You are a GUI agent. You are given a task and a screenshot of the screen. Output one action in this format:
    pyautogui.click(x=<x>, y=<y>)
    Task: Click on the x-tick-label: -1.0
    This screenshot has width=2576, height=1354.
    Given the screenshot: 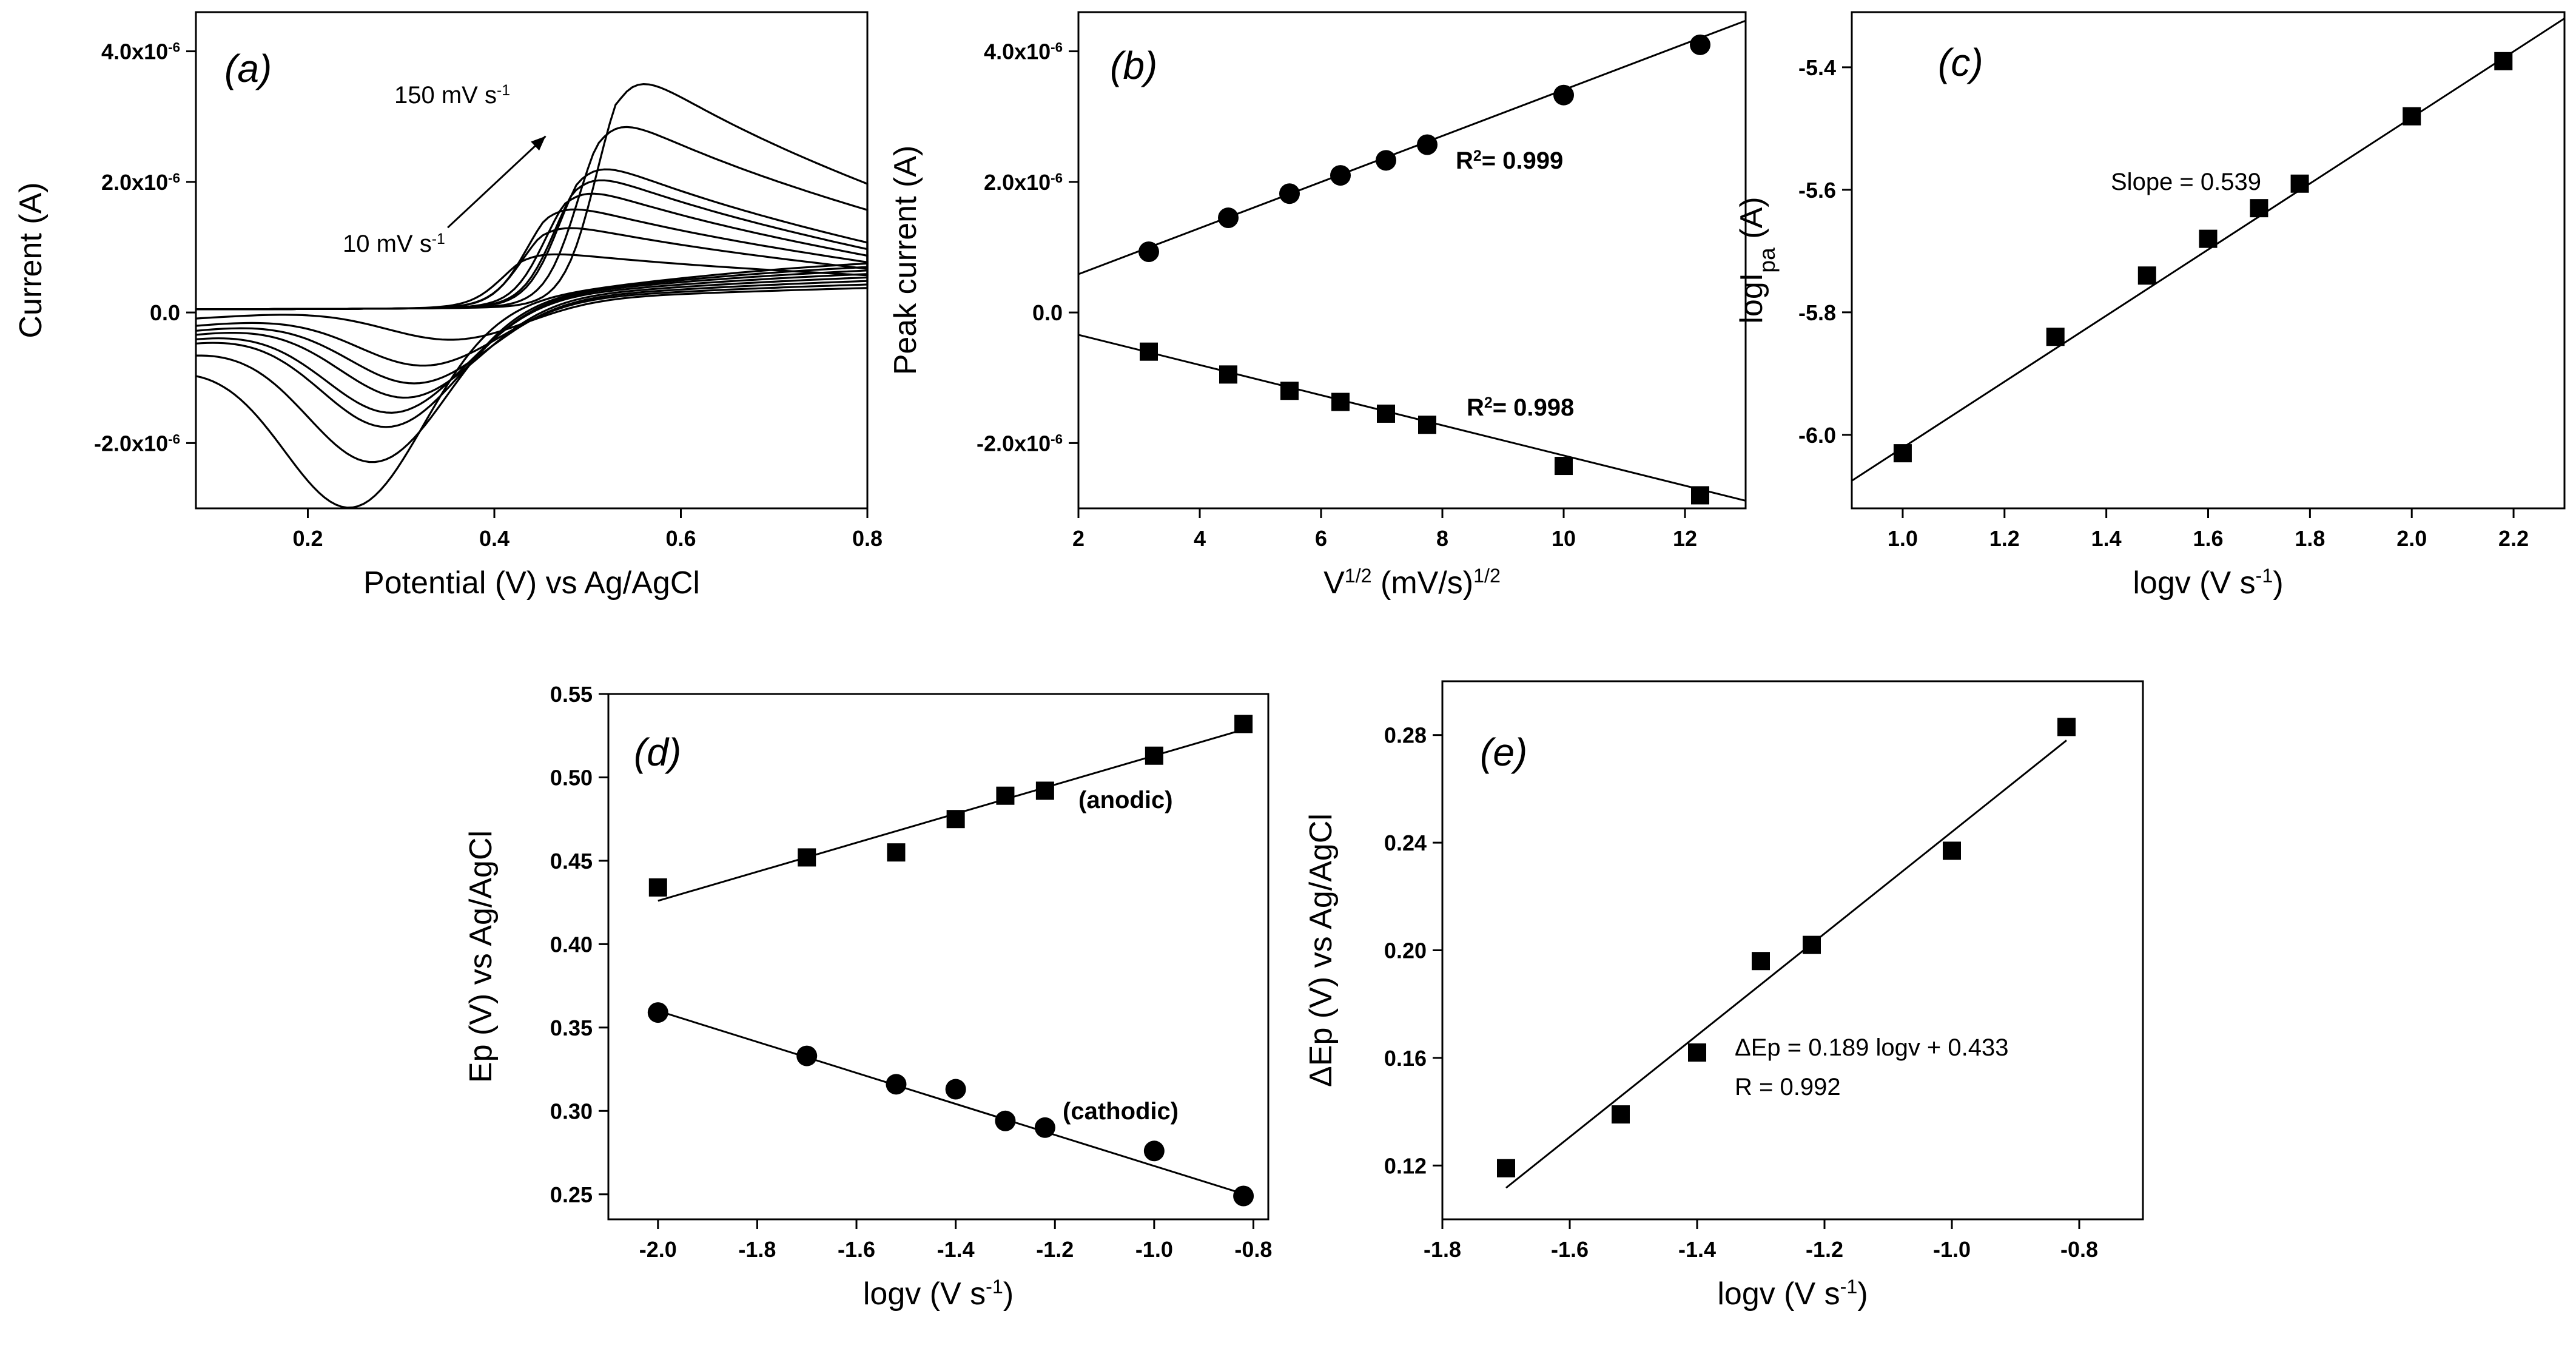 What is the action you would take?
    pyautogui.click(x=1154, y=1249)
    